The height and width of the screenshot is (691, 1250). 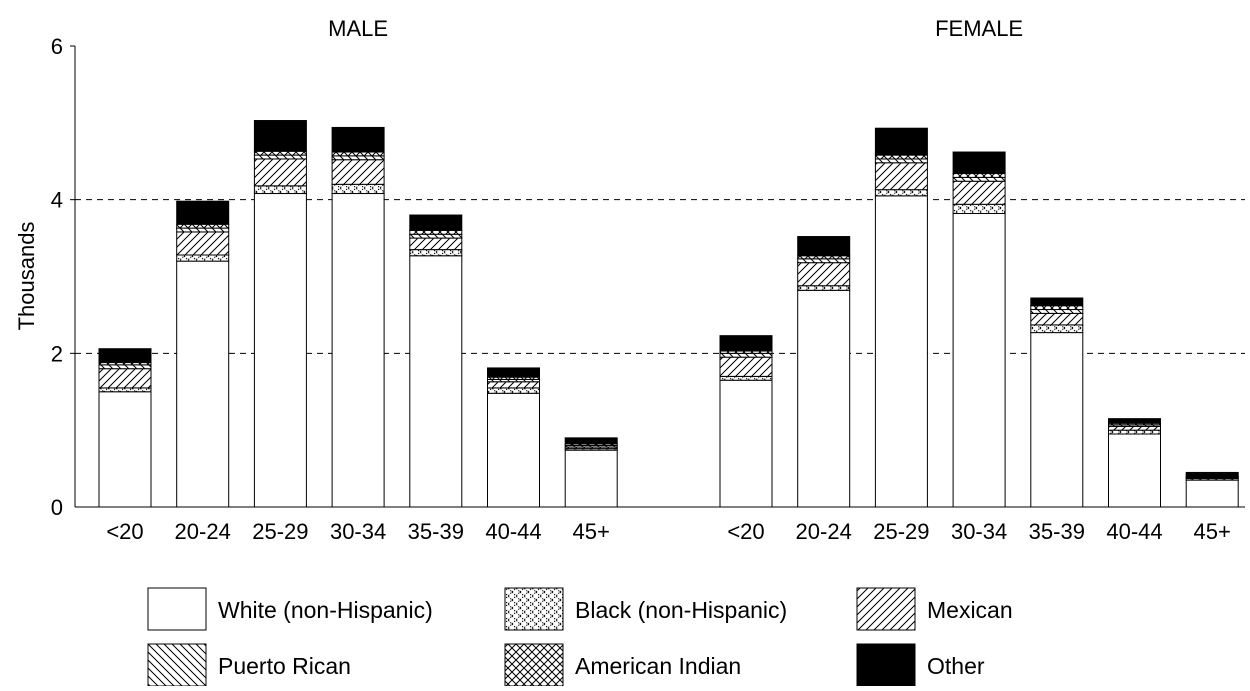 I want to click on bar-segment-female-20-other, so click(x=746, y=343).